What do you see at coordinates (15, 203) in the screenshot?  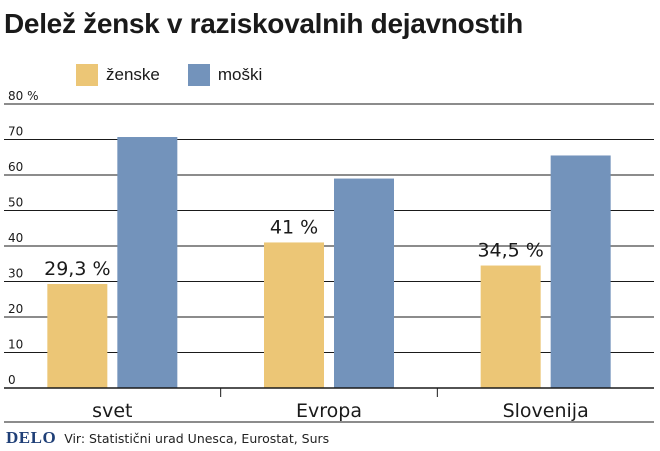 I see `y-tick-label: 50` at bounding box center [15, 203].